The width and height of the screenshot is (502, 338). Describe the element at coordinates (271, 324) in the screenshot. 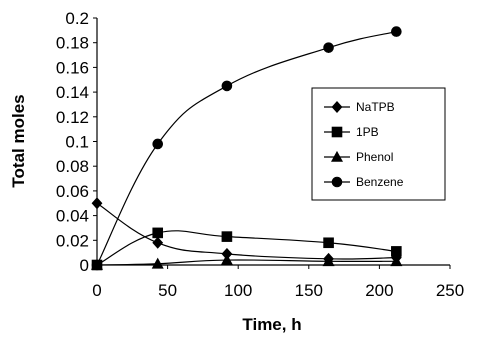

I see `x-axis-title: Time, h` at that location.